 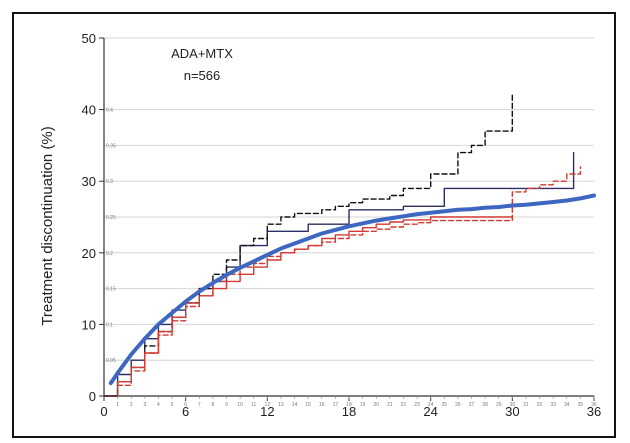 I want to click on y-tick-label: 50, so click(x=89, y=38).